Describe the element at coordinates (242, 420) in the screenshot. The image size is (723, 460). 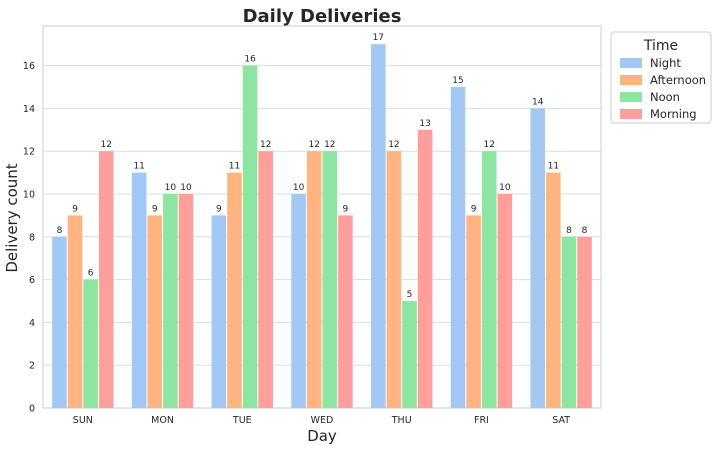
I see `x-tick-label: TUE` at that location.